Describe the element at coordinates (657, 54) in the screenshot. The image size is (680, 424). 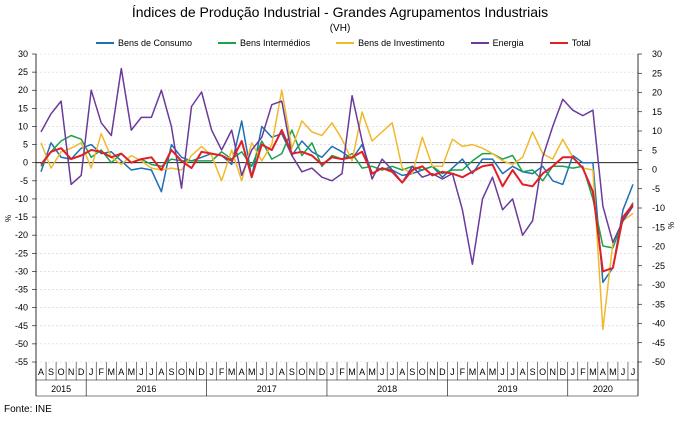
I see `y-tick-label-right: 30` at that location.